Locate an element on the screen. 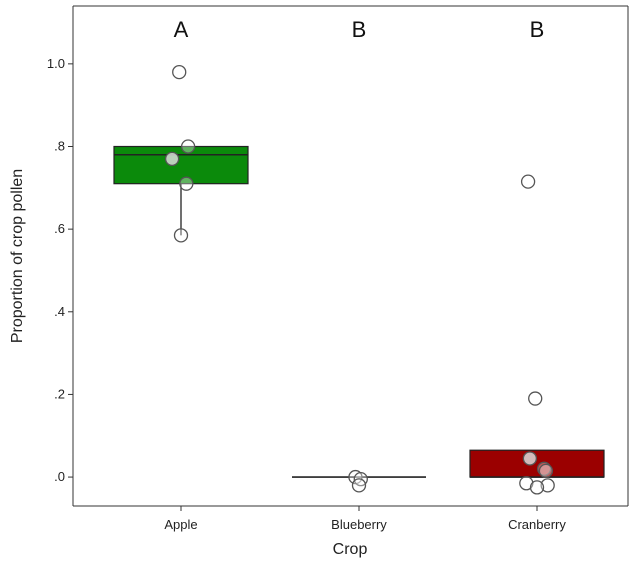  y-axis-title: Proportion of crop pollen is located at coordinates (17, 256).